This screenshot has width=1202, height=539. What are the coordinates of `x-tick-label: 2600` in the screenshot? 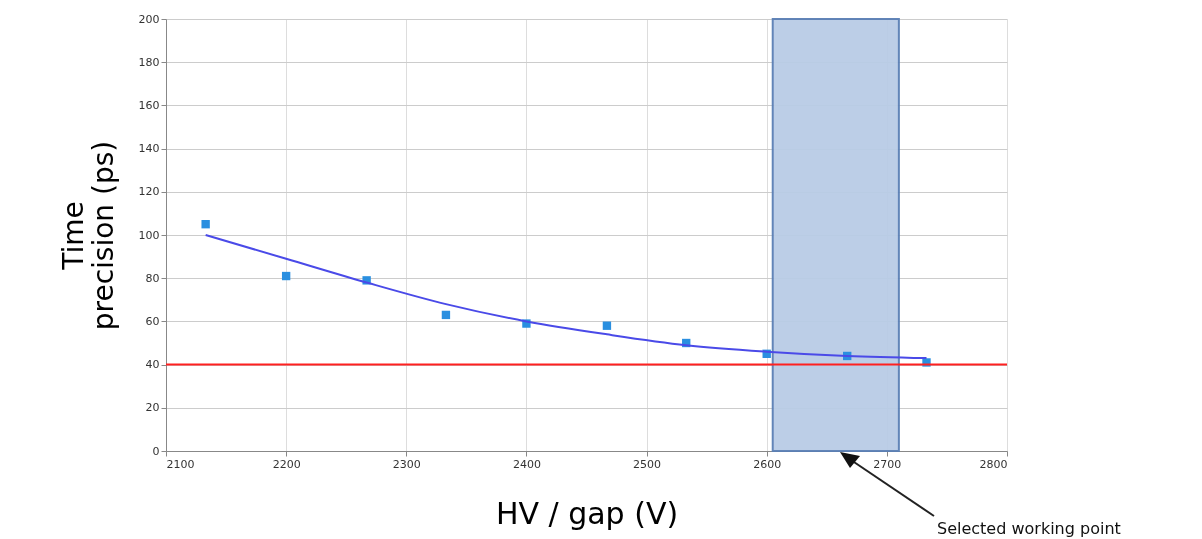 It's located at (767, 464).